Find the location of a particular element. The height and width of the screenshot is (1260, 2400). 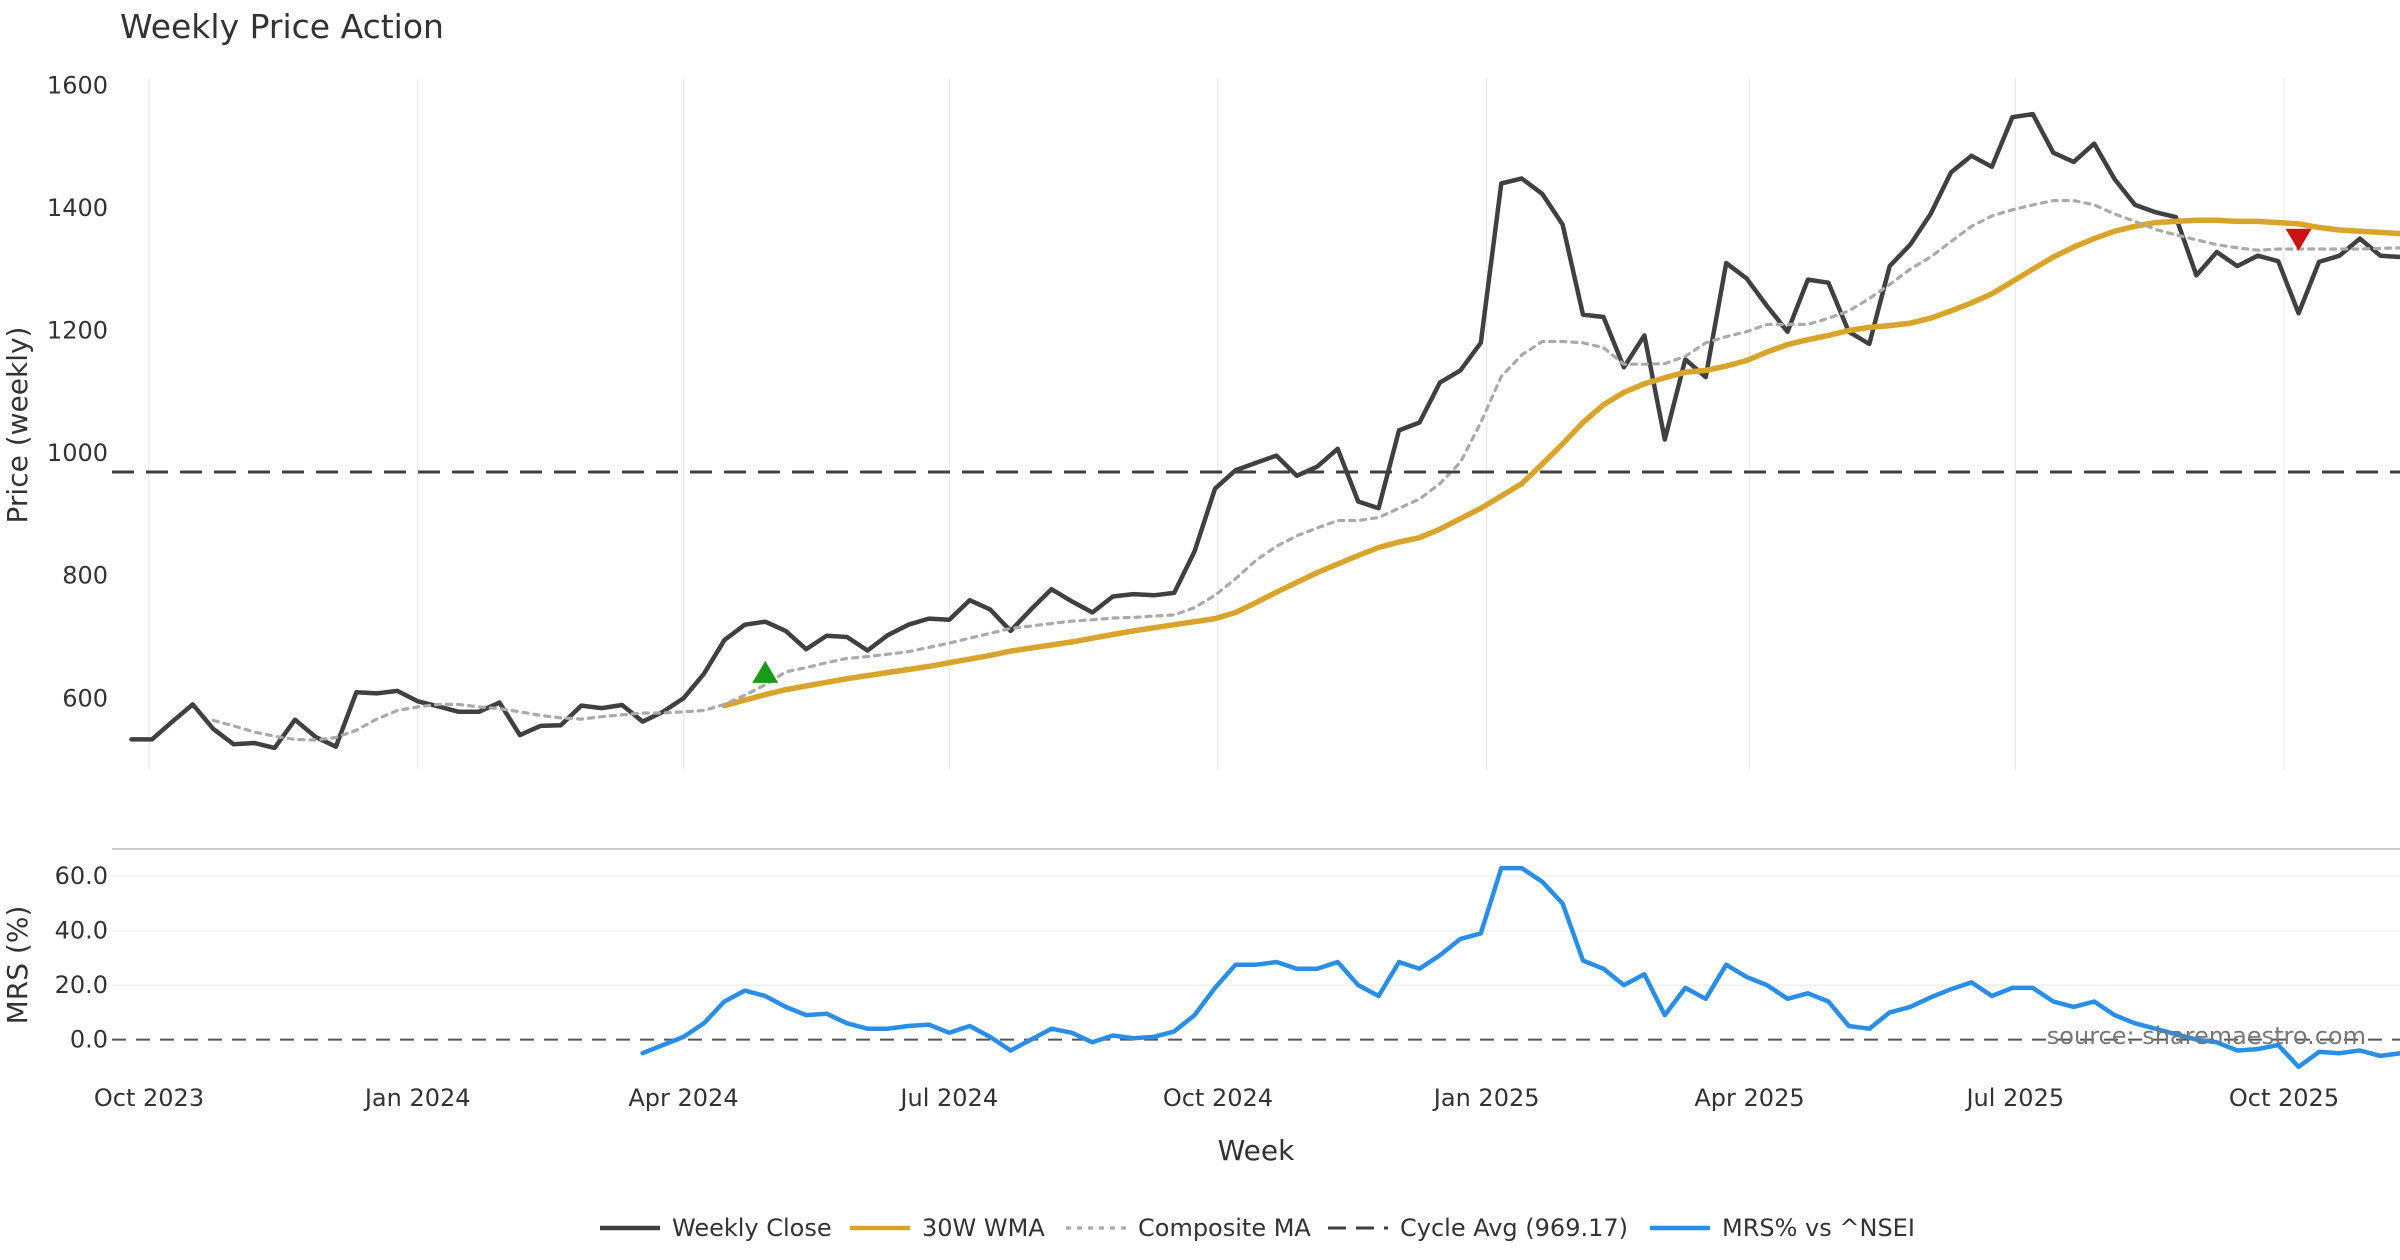

x-tick-label: Oct 2025 is located at coordinates (2284, 1098).